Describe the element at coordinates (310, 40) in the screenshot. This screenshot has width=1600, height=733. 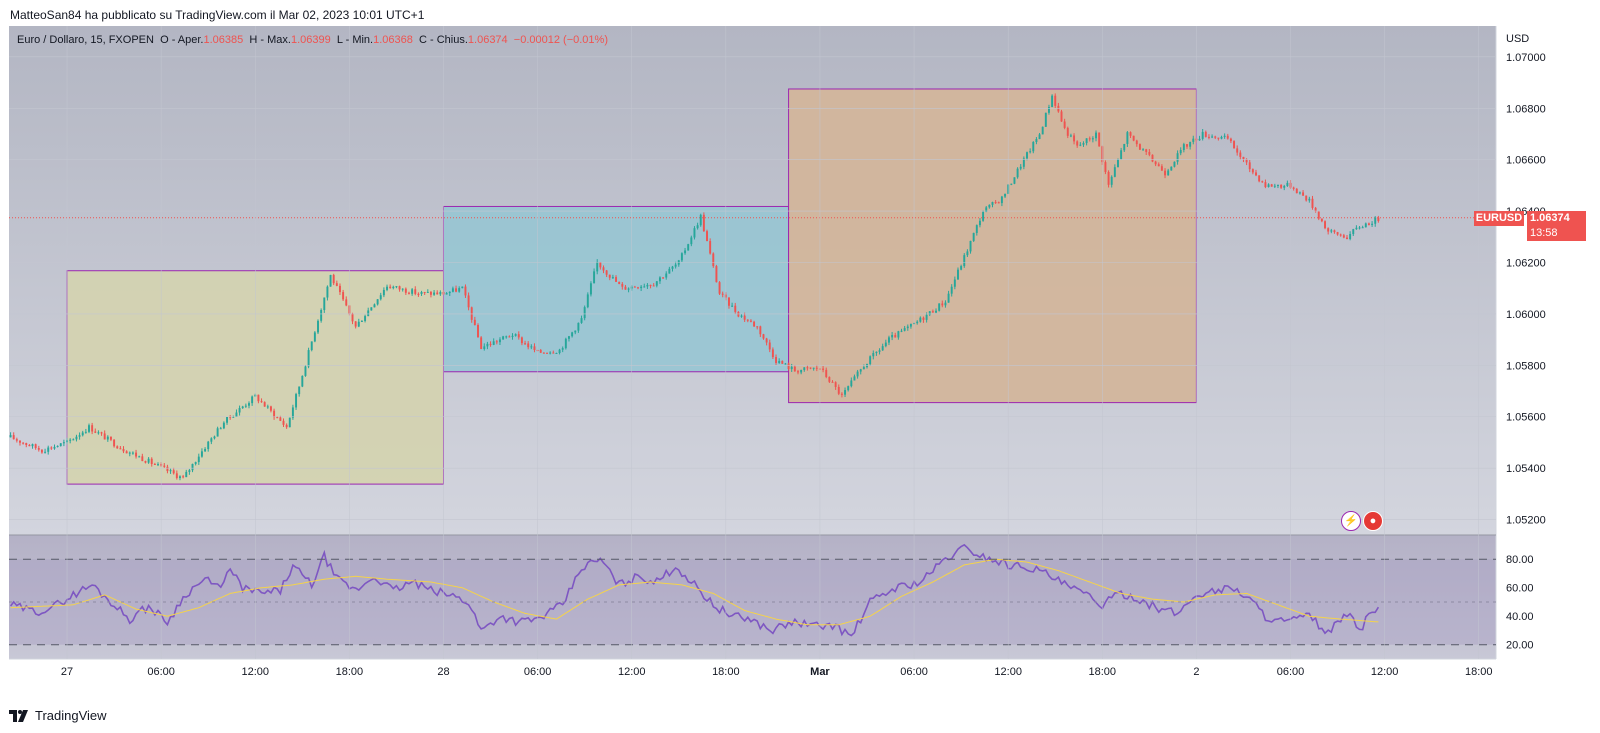
I see `high-value: 1.06399` at that location.